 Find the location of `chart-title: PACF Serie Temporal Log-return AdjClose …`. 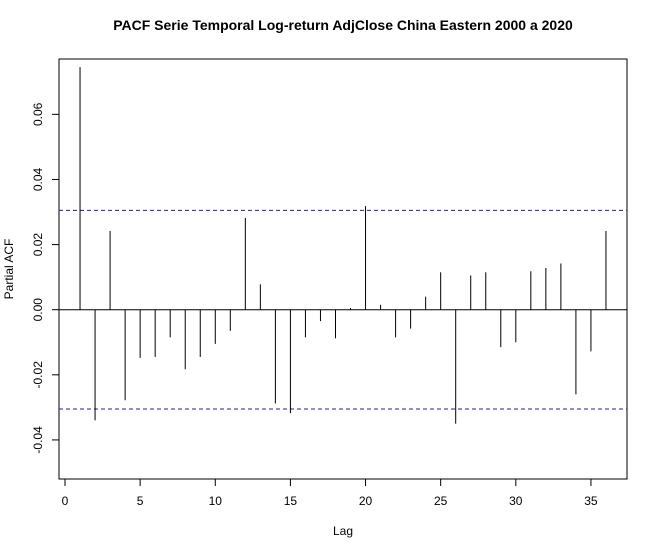

chart-title: PACF Serie Temporal Log-return AdjClose … is located at coordinates (343, 25).